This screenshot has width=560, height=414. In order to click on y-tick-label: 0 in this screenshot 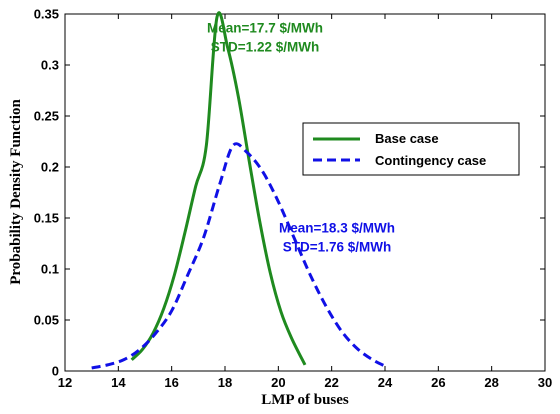, I will do `click(55, 371)`.